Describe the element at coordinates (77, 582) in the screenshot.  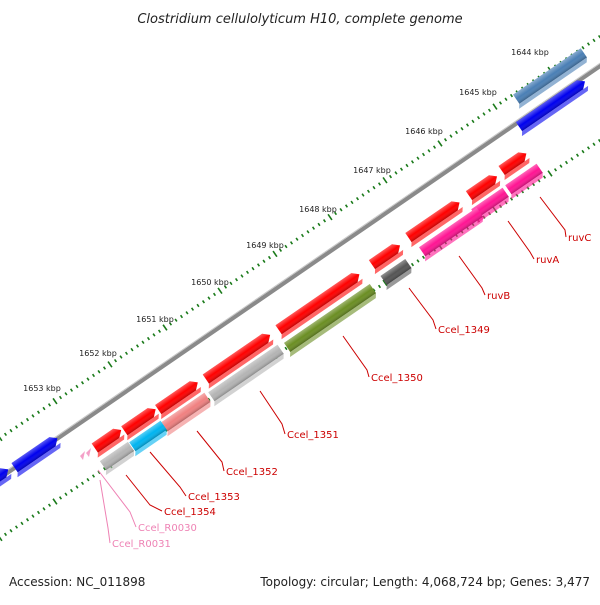
I see `accession-text: Accession: NC_011898` at that location.